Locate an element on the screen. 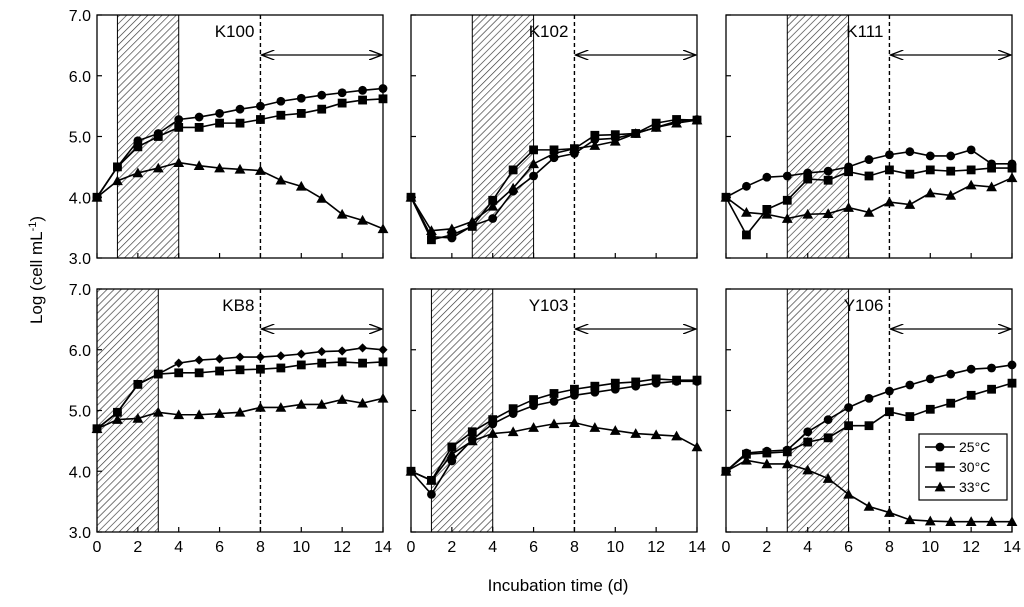 This screenshot has height=607, width=1024. x-axis-title: Incubation time (d) is located at coordinates (558, 585).